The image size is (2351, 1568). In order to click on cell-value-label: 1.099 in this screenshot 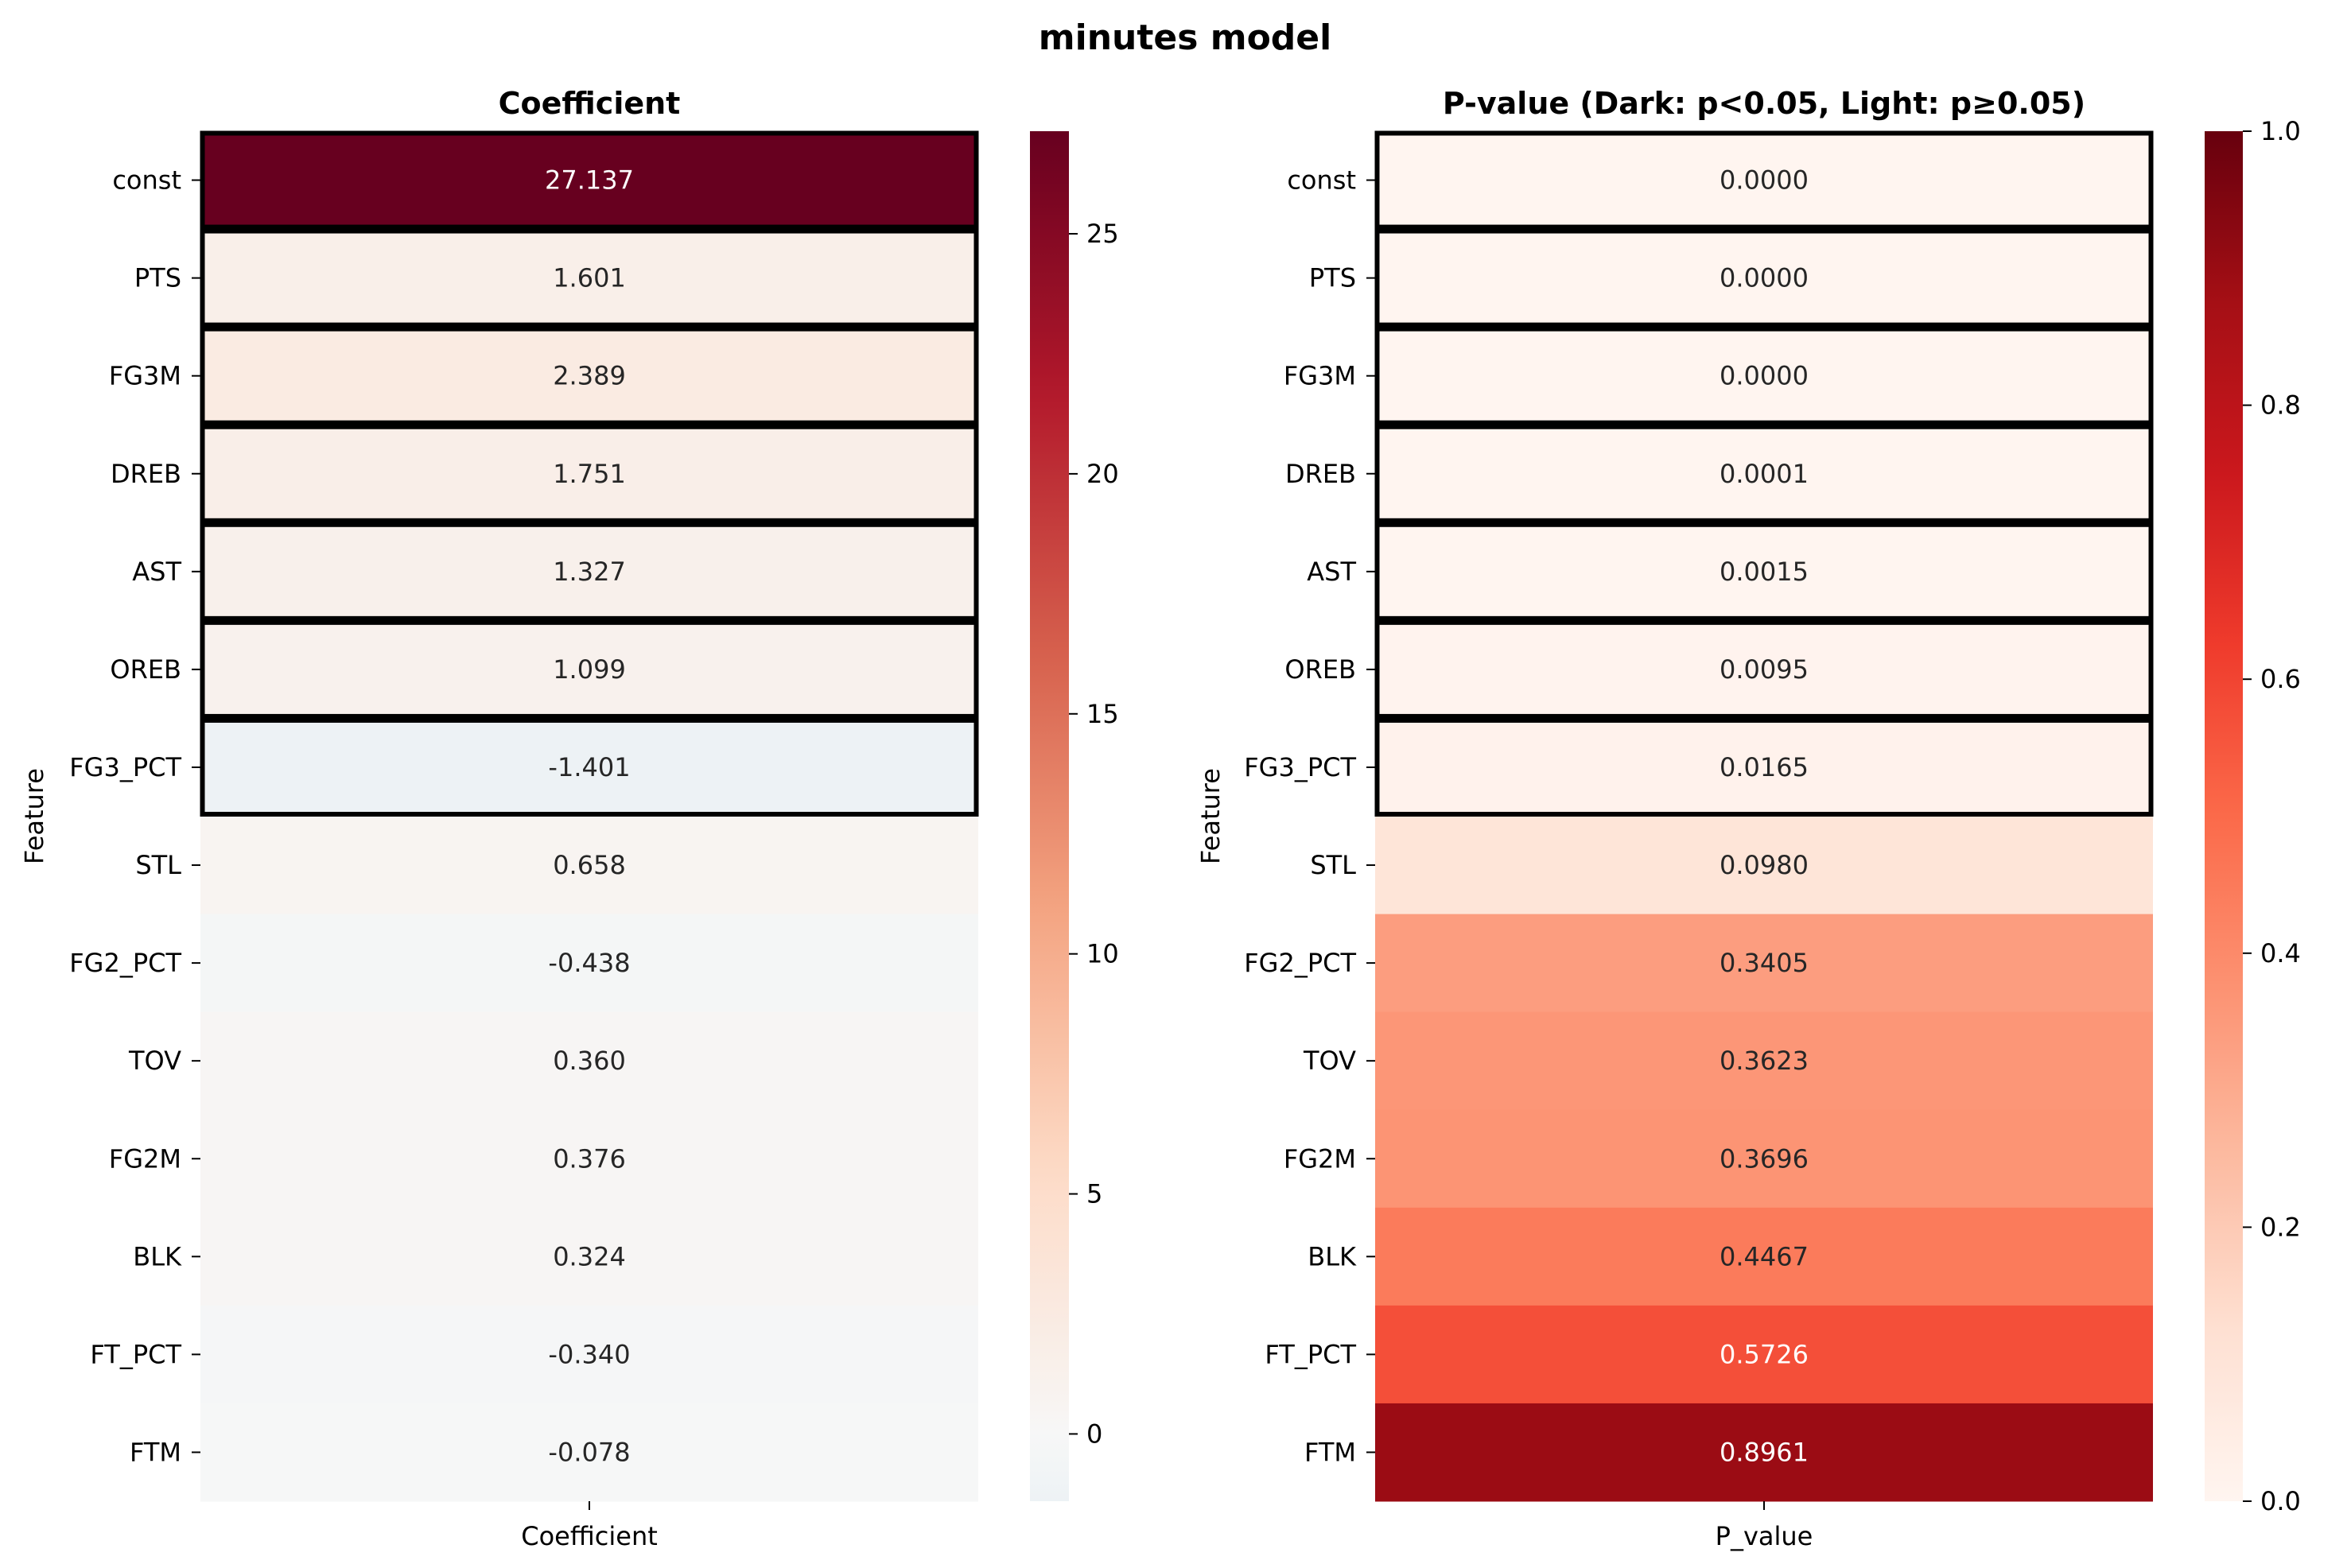, I will do `click(589, 669)`.